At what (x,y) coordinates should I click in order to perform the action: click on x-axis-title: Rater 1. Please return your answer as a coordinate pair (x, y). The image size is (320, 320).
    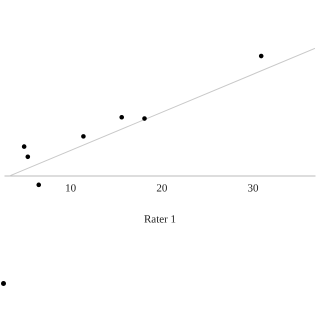
    Looking at the image, I should click on (160, 220).